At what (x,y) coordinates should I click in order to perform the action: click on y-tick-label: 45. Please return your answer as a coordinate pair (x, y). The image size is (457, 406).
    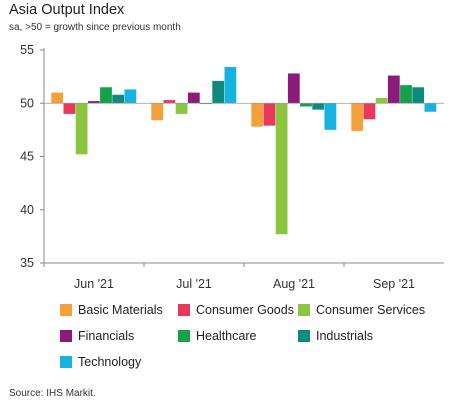
    Looking at the image, I should click on (27, 157).